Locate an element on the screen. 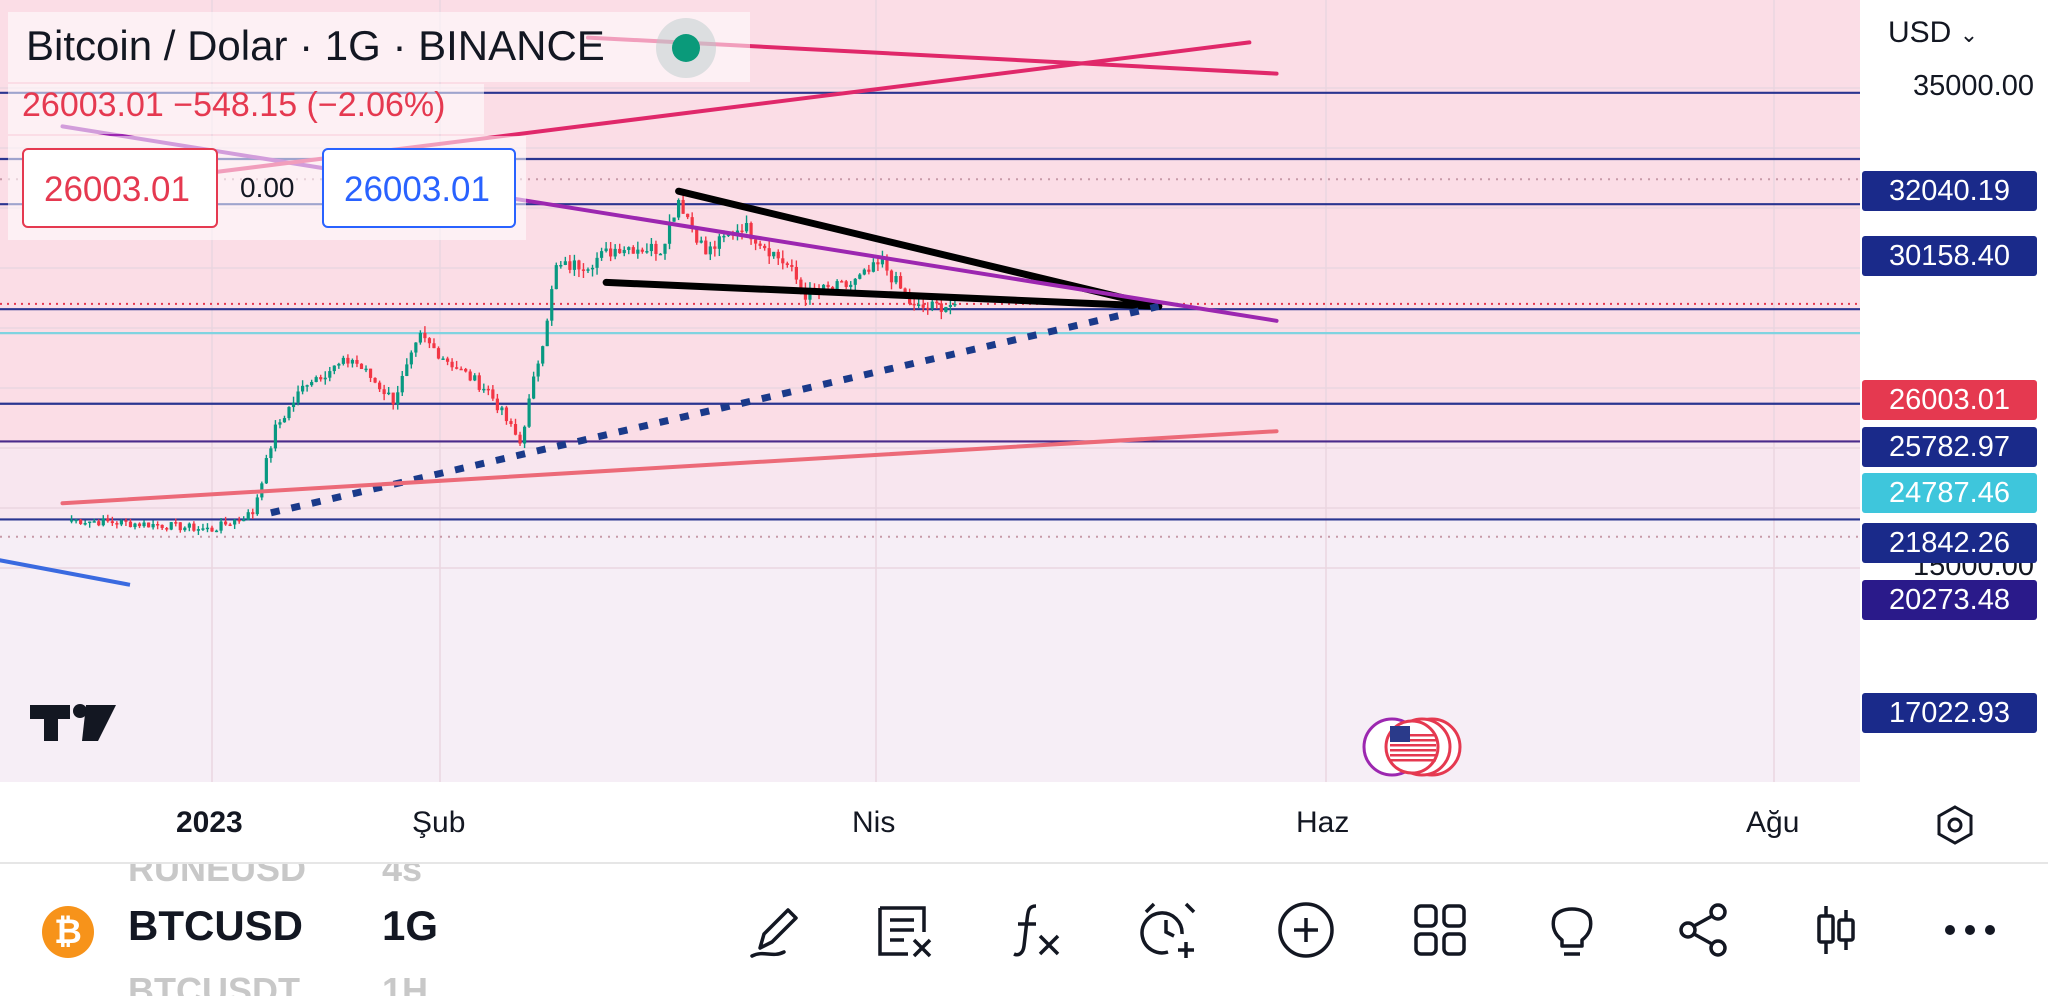 This screenshot has width=2048, height=996. clear-drawings-icon is located at coordinates (906, 930).